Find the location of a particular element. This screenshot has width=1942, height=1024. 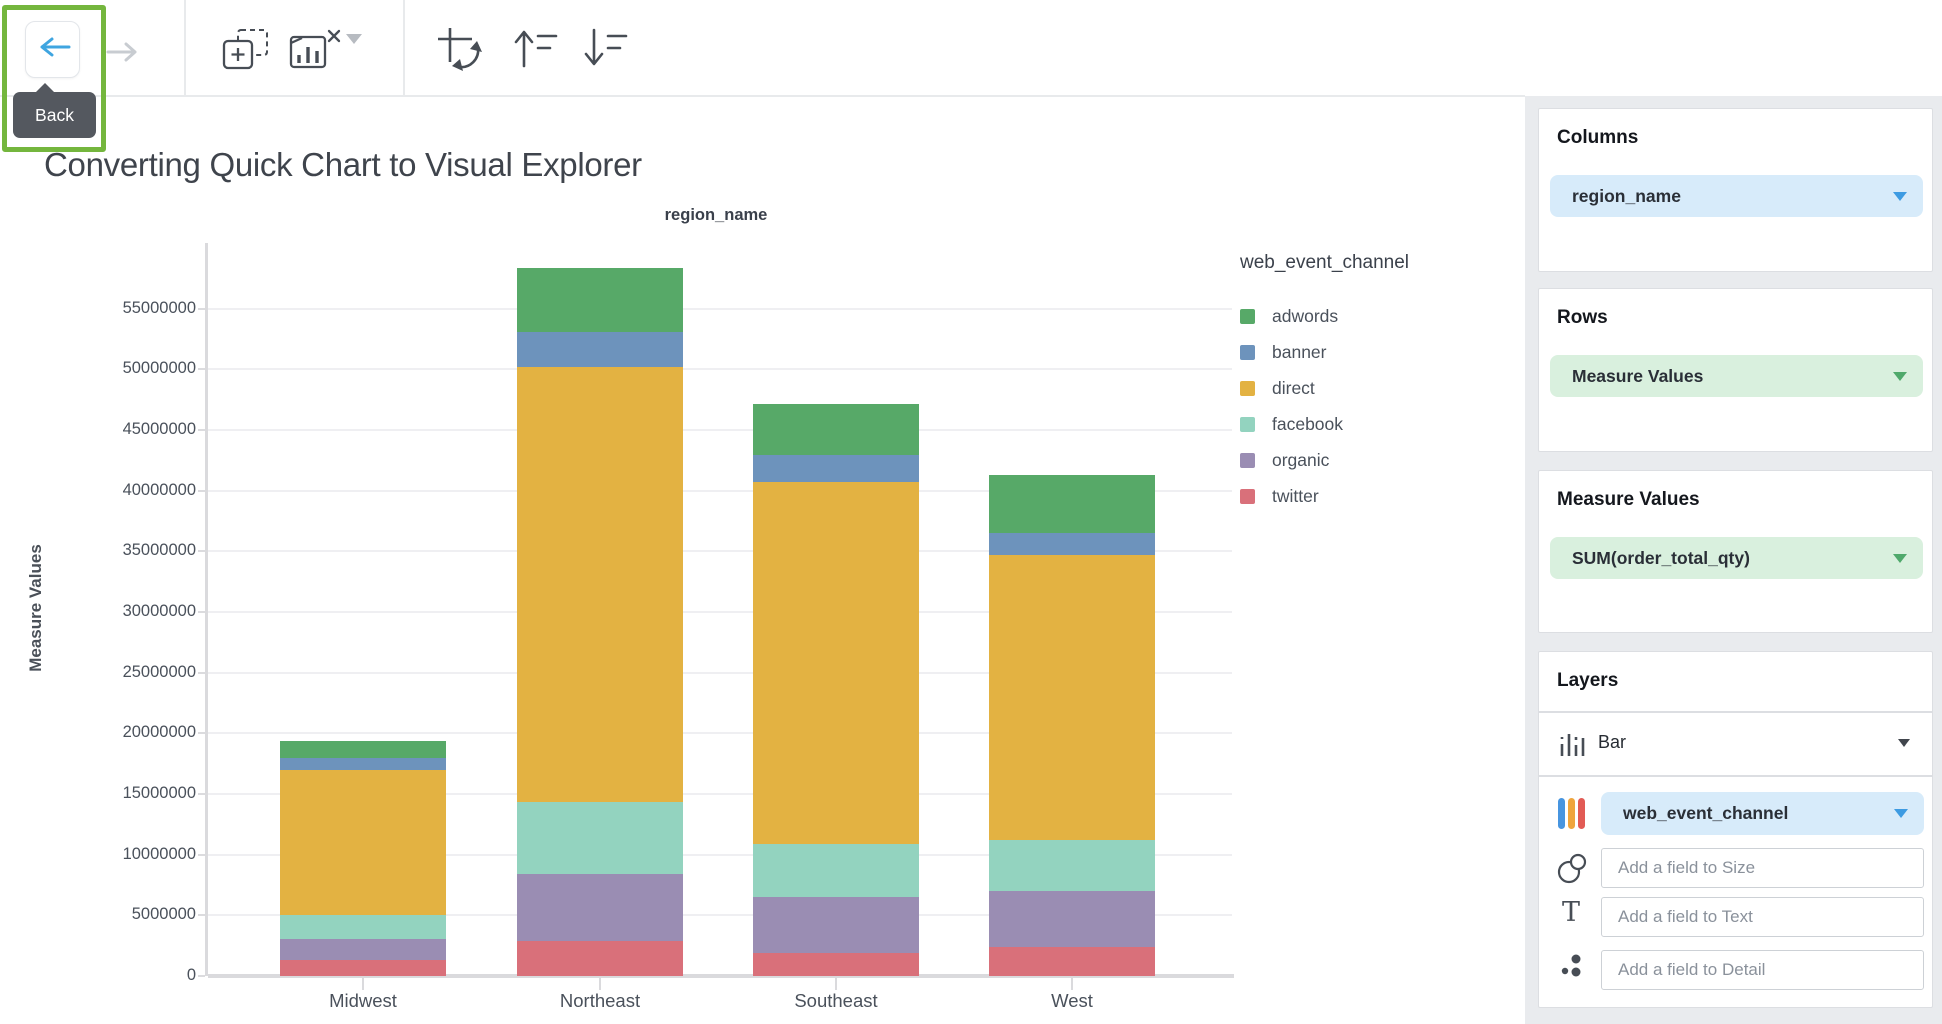

remove-chart-button is located at coordinates (315, 51).